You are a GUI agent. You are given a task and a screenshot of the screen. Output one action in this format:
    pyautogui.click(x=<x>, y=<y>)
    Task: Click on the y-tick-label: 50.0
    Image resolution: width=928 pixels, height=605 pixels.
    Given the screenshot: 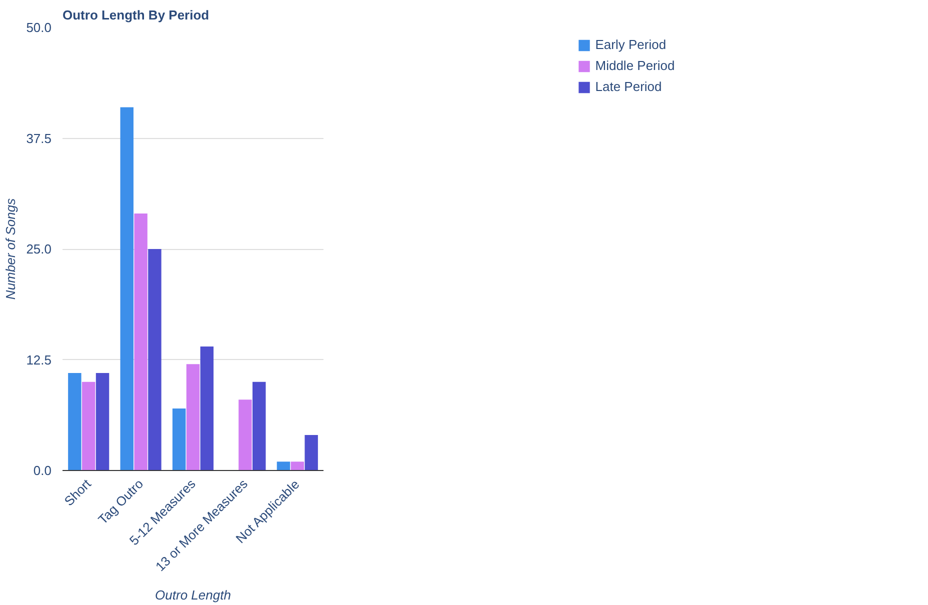 What is the action you would take?
    pyautogui.click(x=39, y=27)
    